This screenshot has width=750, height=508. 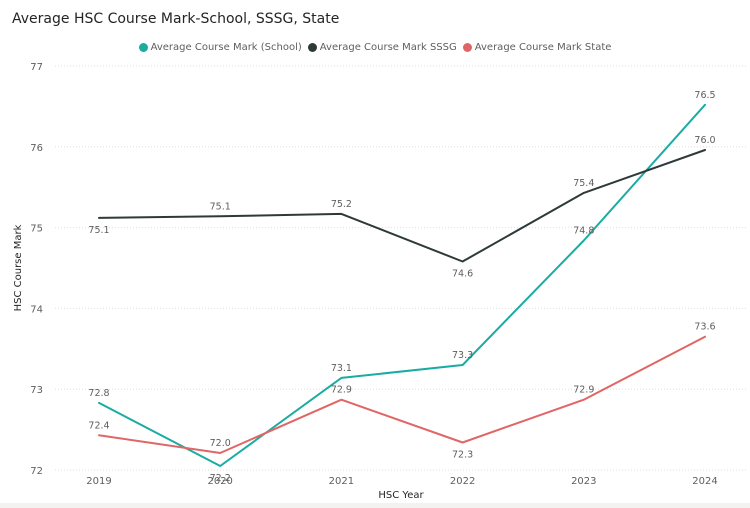 I want to click on data-label: 76.5, so click(x=704, y=95).